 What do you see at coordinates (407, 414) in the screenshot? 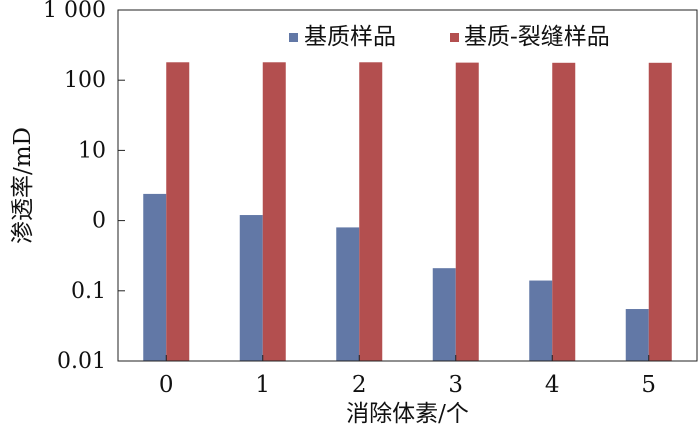
I see `x-axis-title: 消除体素/个` at bounding box center [407, 414].